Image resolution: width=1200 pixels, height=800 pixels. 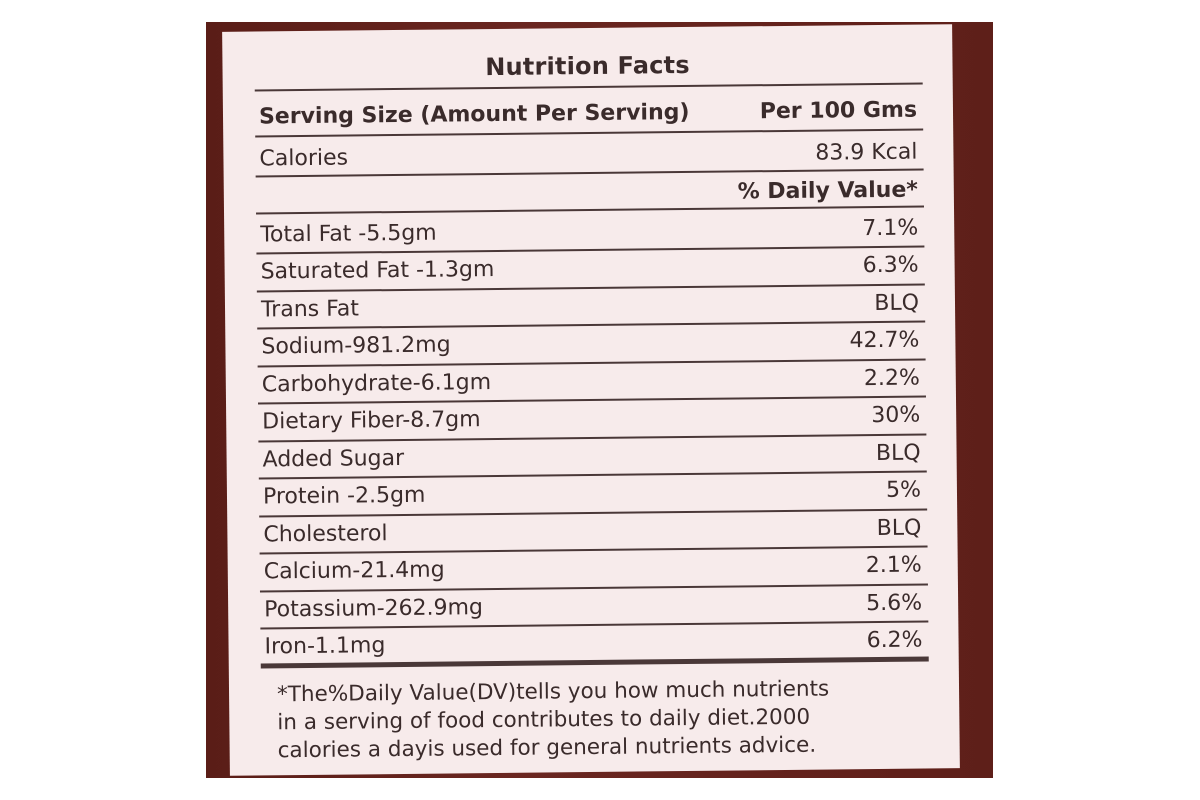 I want to click on calories-label: Calories, so click(x=304, y=158).